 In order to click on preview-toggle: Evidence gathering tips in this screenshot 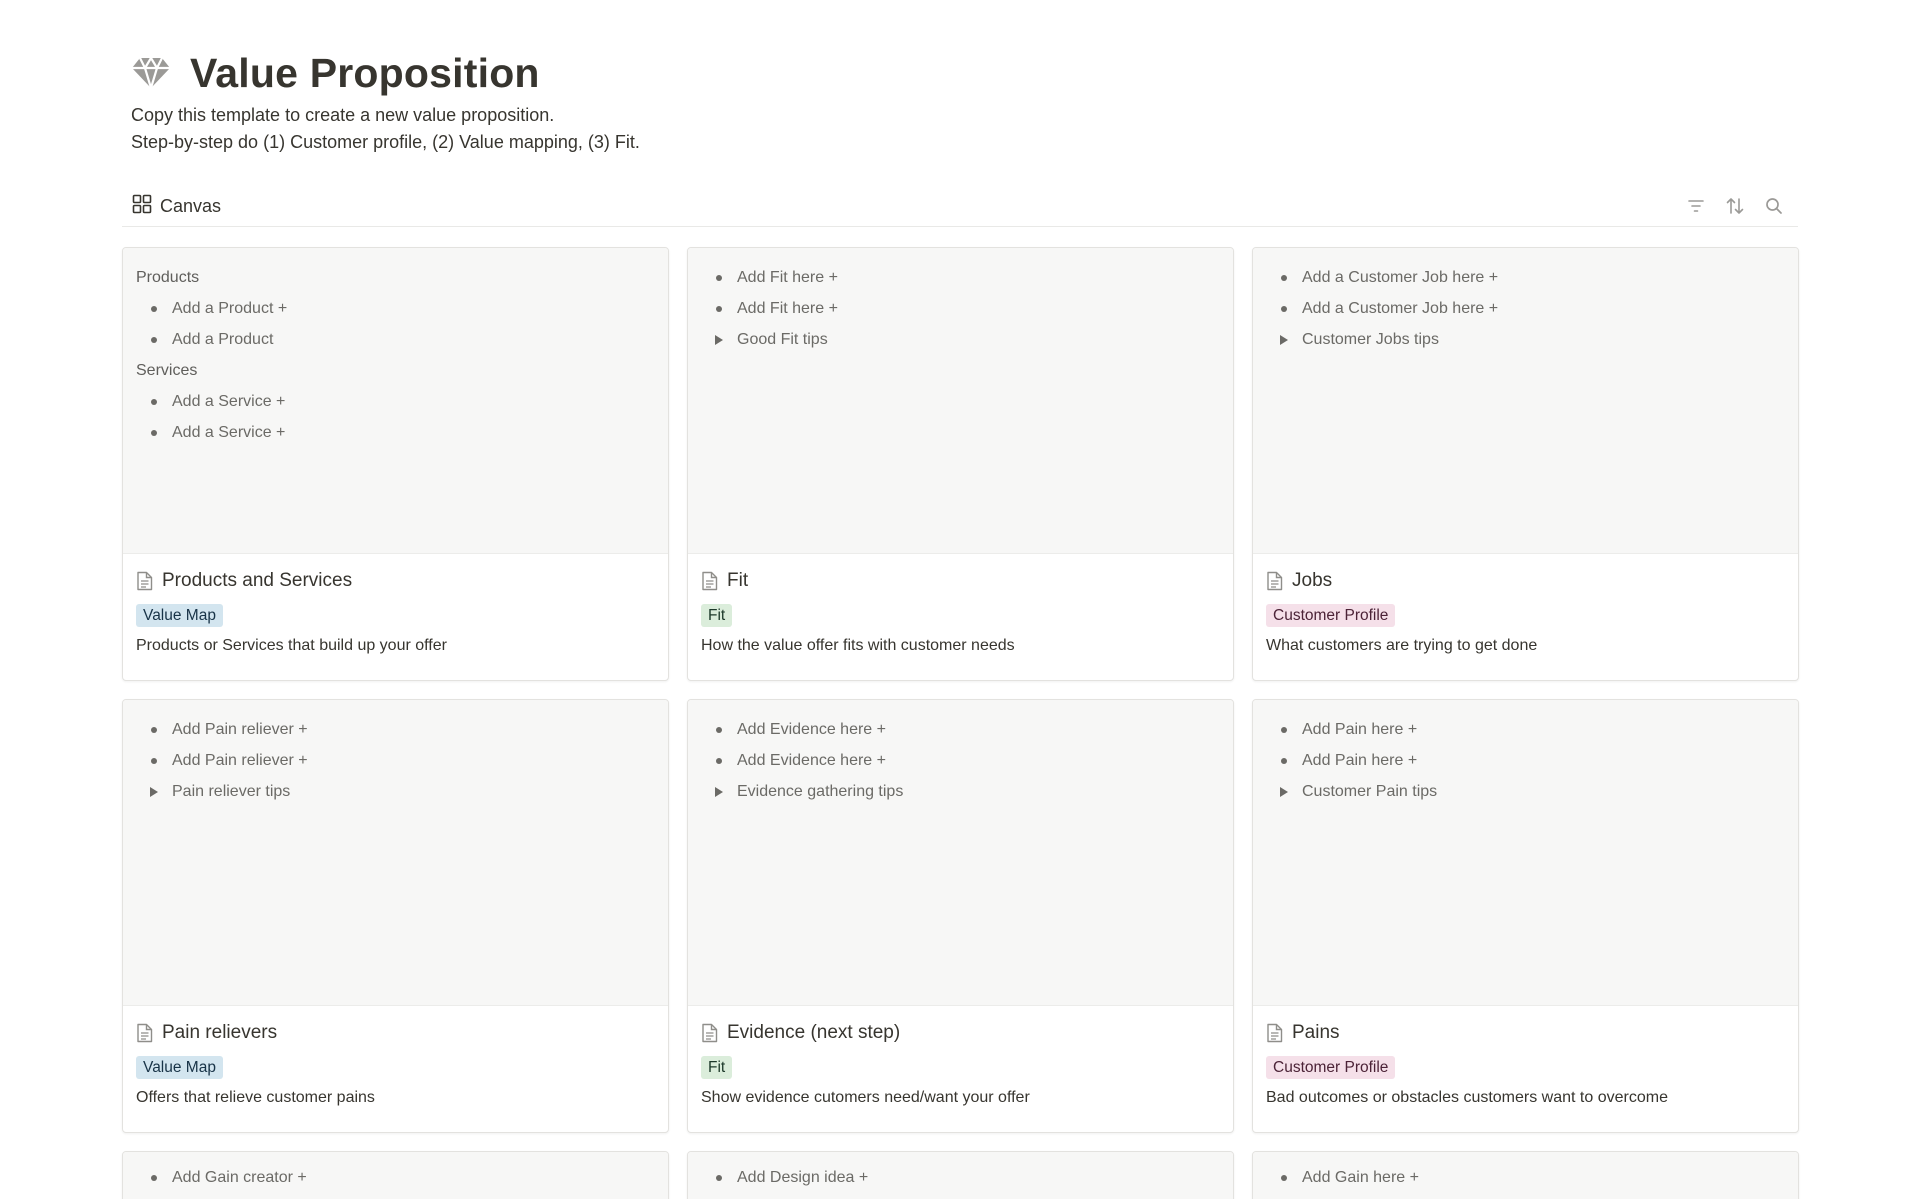, I will do `click(960, 791)`.